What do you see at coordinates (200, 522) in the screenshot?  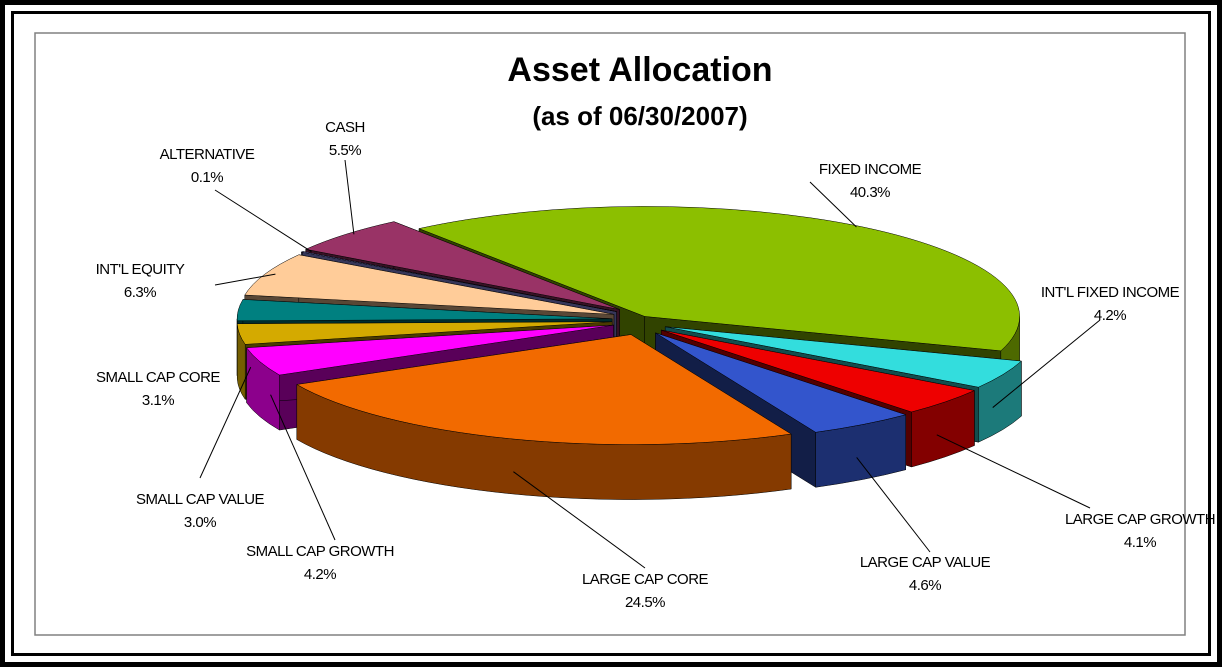 I see `data-label-value: 3.0%` at bounding box center [200, 522].